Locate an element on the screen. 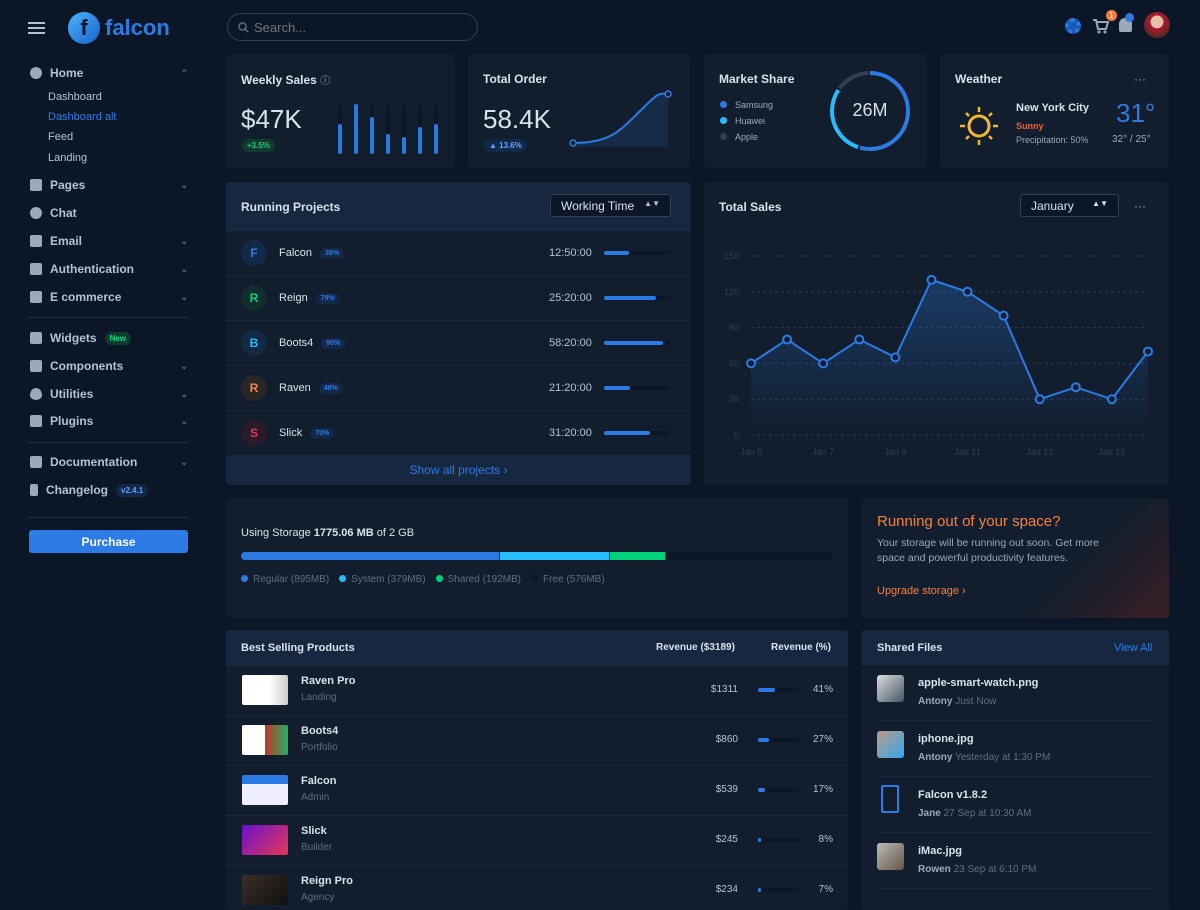 The image size is (1200, 910). product-row: Raven Pro Landing $1311 41% is located at coordinates (537, 690).